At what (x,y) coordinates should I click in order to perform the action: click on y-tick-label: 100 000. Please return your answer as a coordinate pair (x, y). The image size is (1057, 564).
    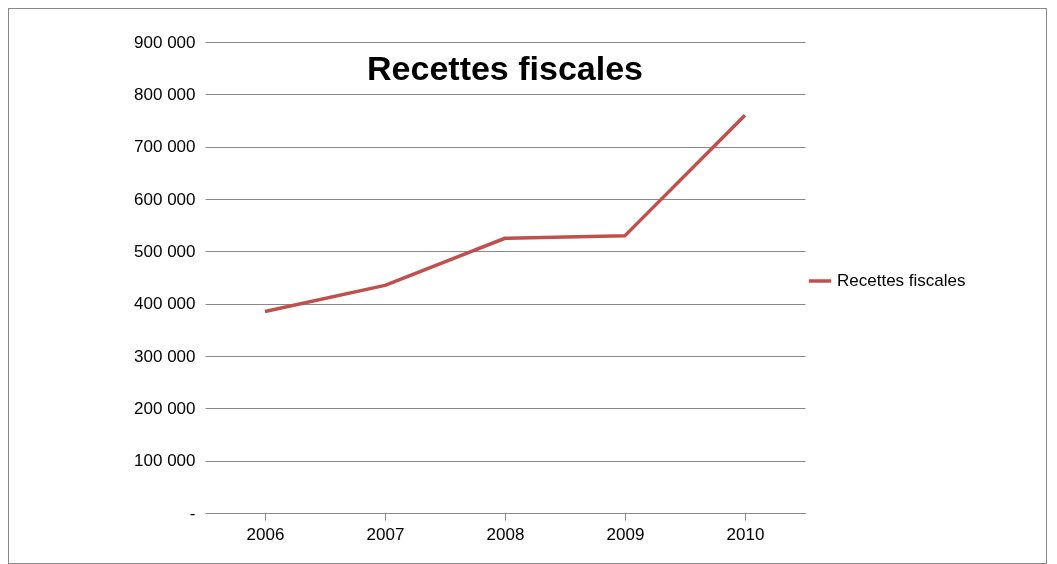
    Looking at the image, I should click on (165, 461).